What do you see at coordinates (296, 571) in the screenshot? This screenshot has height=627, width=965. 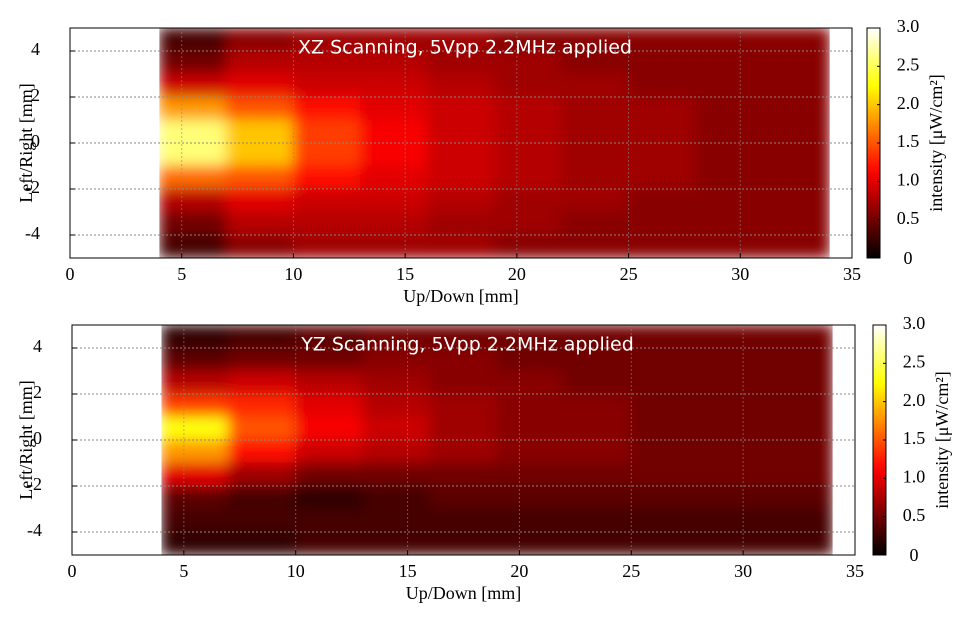 I see `x-tick-label: 10` at bounding box center [296, 571].